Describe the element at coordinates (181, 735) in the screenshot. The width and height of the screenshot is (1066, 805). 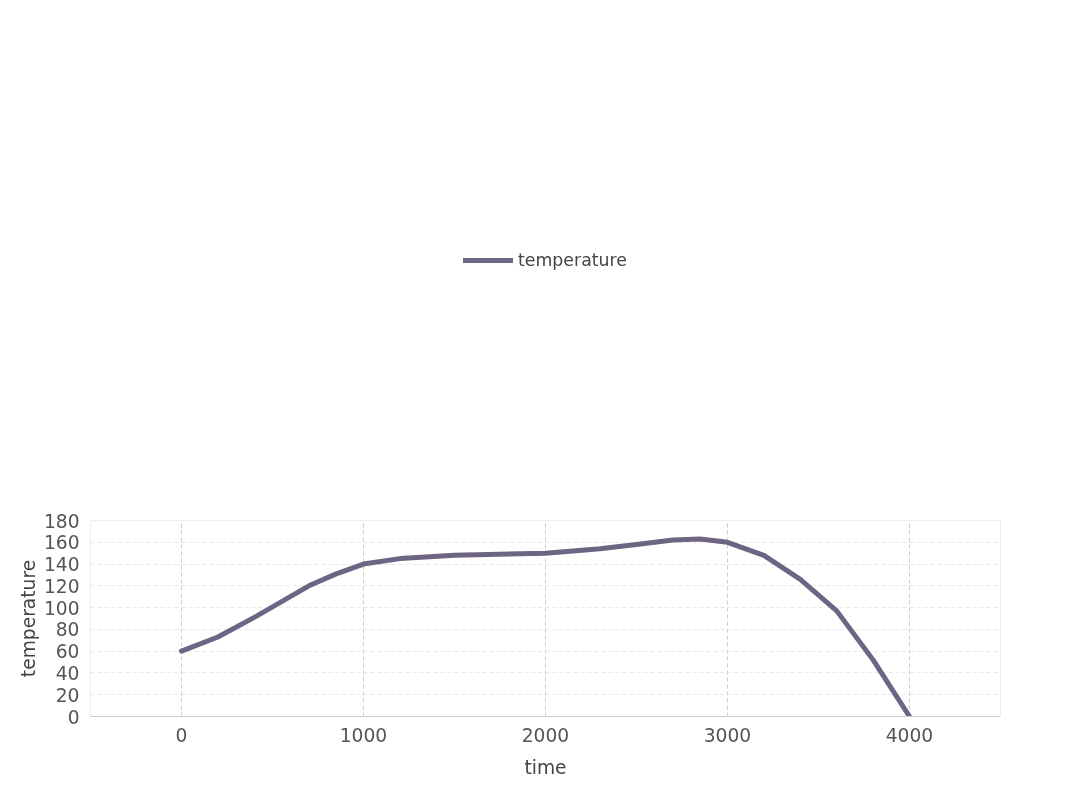
I see `x-tick-label: 0` at that location.